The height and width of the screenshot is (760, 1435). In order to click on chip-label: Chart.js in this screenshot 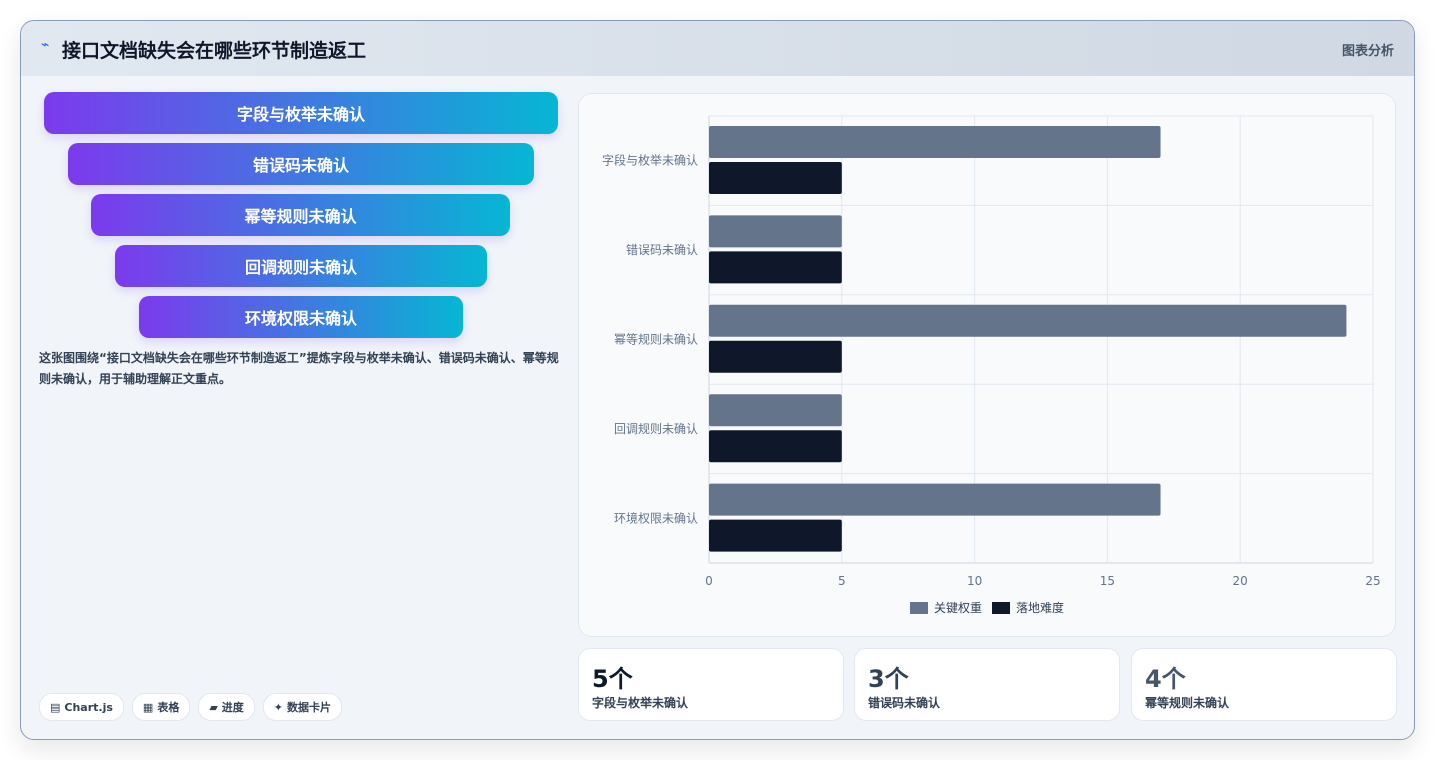, I will do `click(88, 707)`.